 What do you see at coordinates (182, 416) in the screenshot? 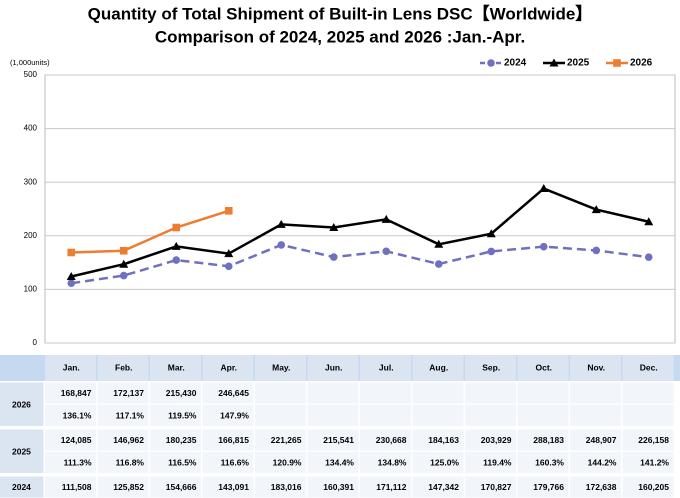
I see `table-value: 119.5%` at bounding box center [182, 416].